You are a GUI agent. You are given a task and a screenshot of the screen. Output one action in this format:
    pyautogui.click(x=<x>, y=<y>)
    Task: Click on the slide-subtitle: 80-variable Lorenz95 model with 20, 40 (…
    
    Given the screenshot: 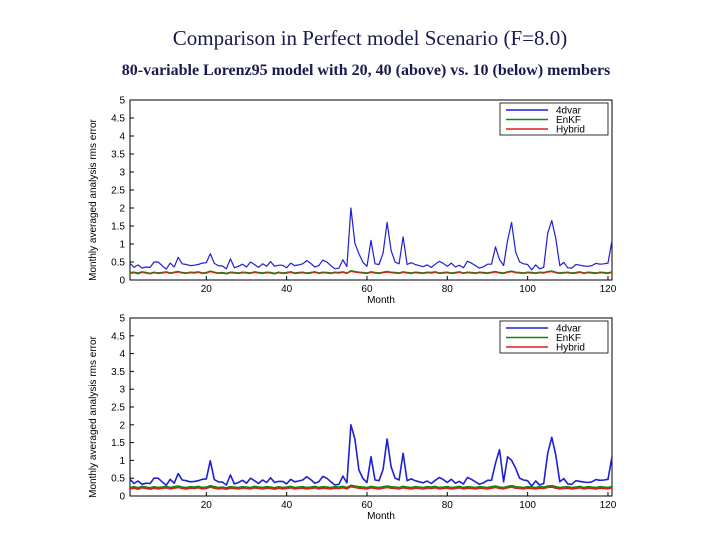 What is the action you would take?
    pyautogui.click(x=366, y=70)
    